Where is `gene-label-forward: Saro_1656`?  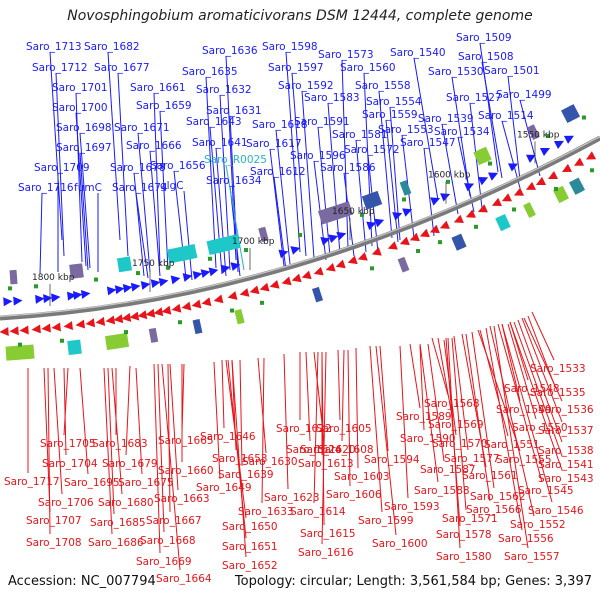 gene-label-forward: Saro_1656 is located at coordinates (178, 166).